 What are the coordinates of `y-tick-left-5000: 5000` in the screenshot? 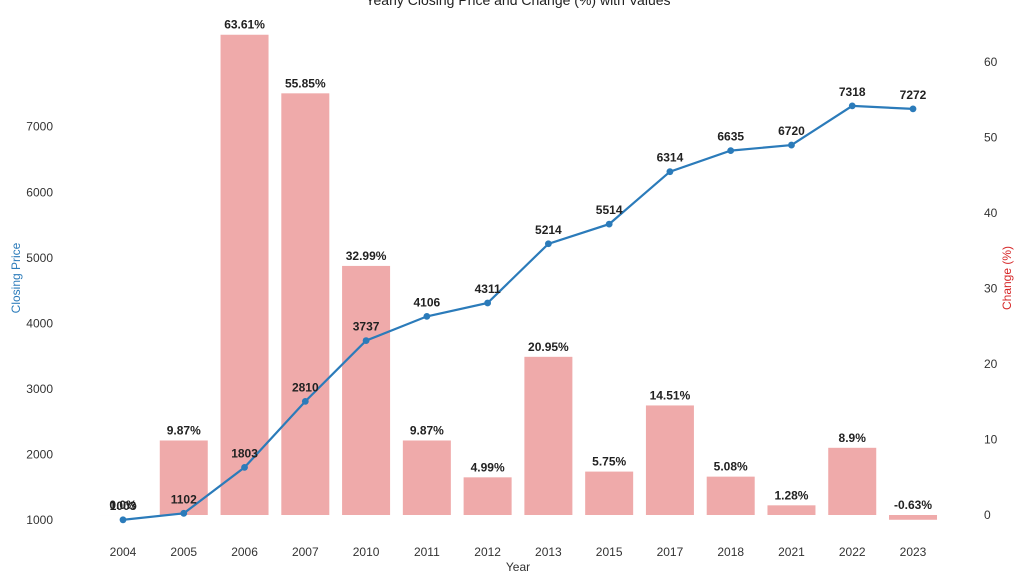 It's located at (39, 258).